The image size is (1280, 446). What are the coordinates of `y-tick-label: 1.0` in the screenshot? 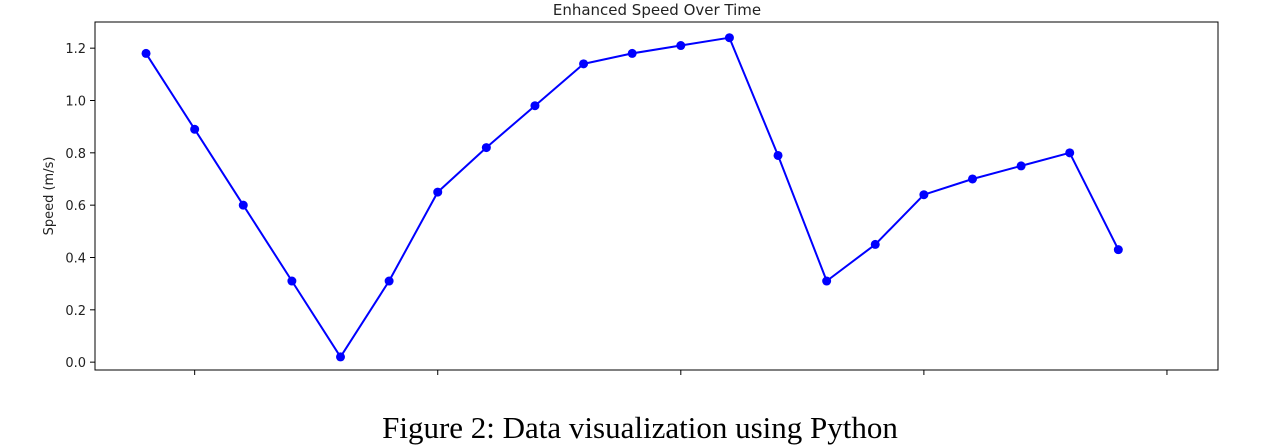 It's located at (75, 101).